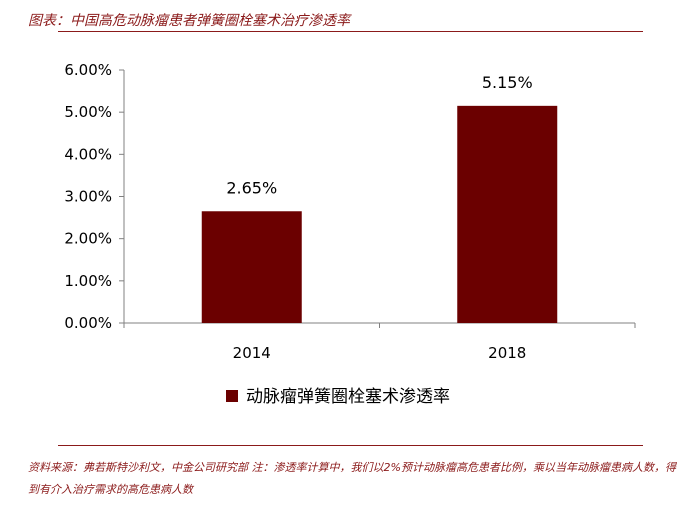 The height and width of the screenshot is (516, 700). Describe the element at coordinates (88, 154) in the screenshot. I see `y-tick-label: 4.00%` at that location.